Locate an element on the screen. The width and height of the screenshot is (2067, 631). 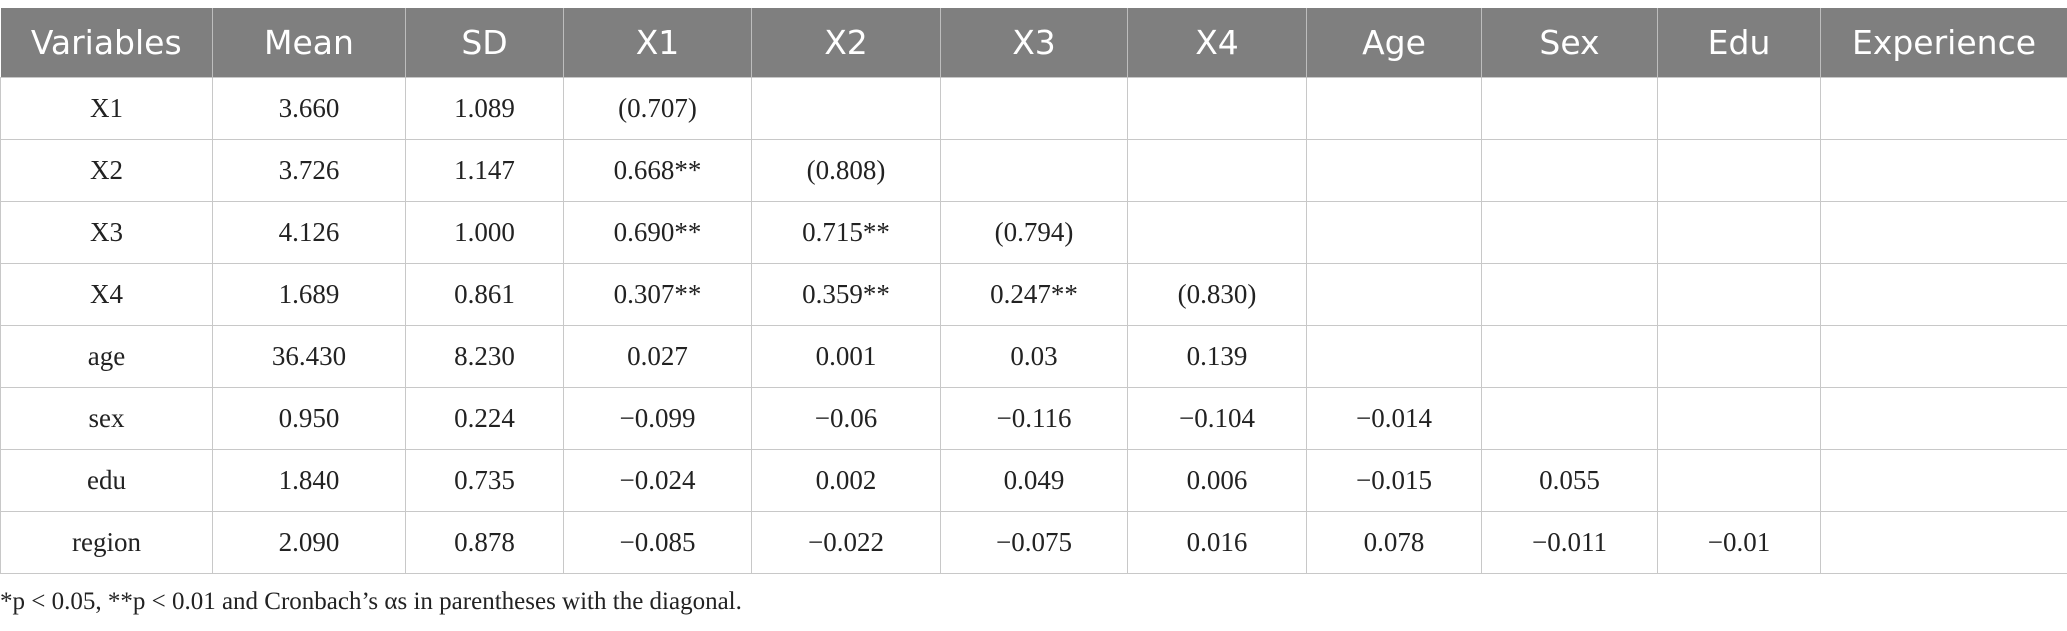
header-cell: Sex is located at coordinates (1569, 43).